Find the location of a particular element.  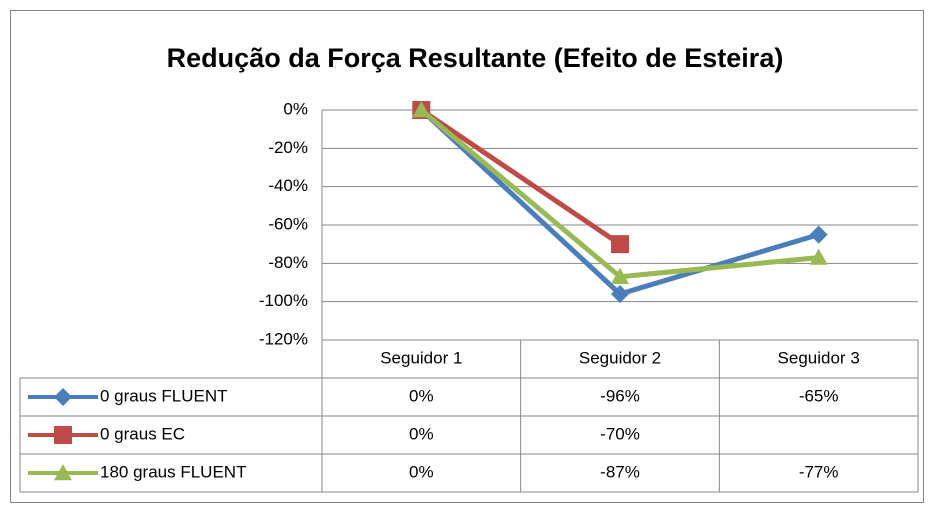

y-tick-label: -20% is located at coordinates (288, 147).